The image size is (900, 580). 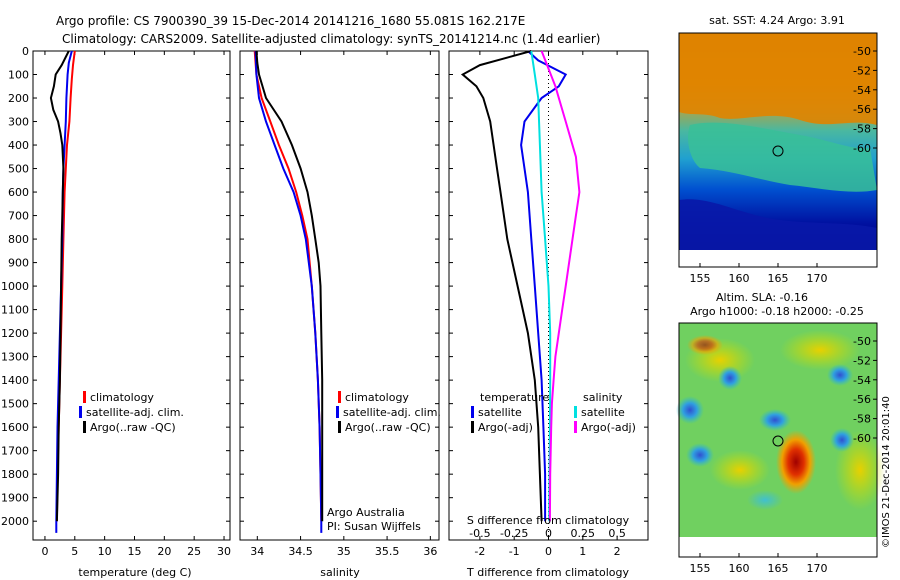 I want to click on y-tick-label: 1100, so click(x=15, y=310).